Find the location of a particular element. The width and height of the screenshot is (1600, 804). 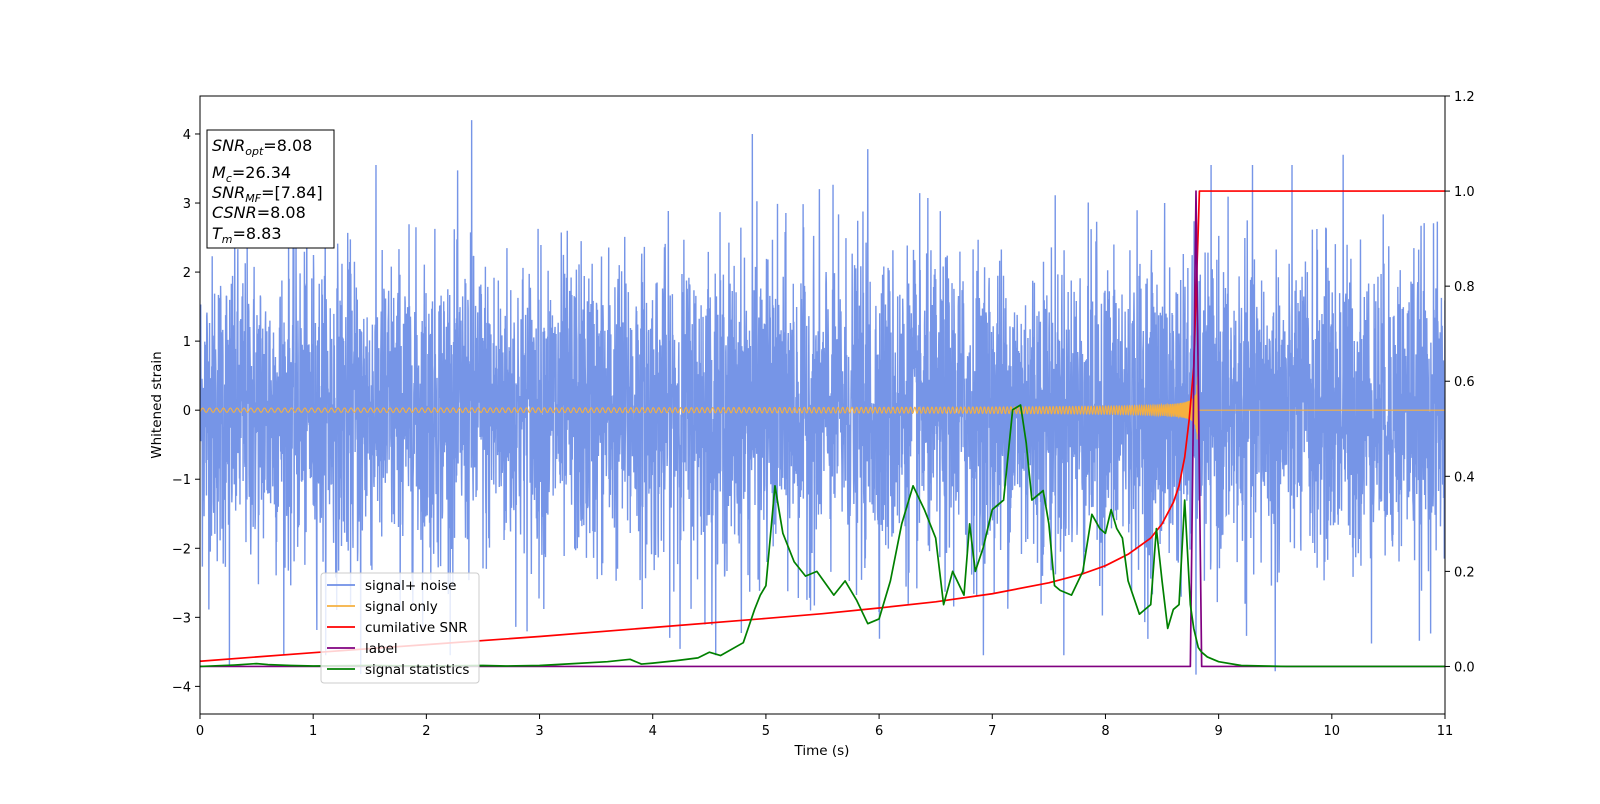

series-signal-only is located at coordinates (822, 397).